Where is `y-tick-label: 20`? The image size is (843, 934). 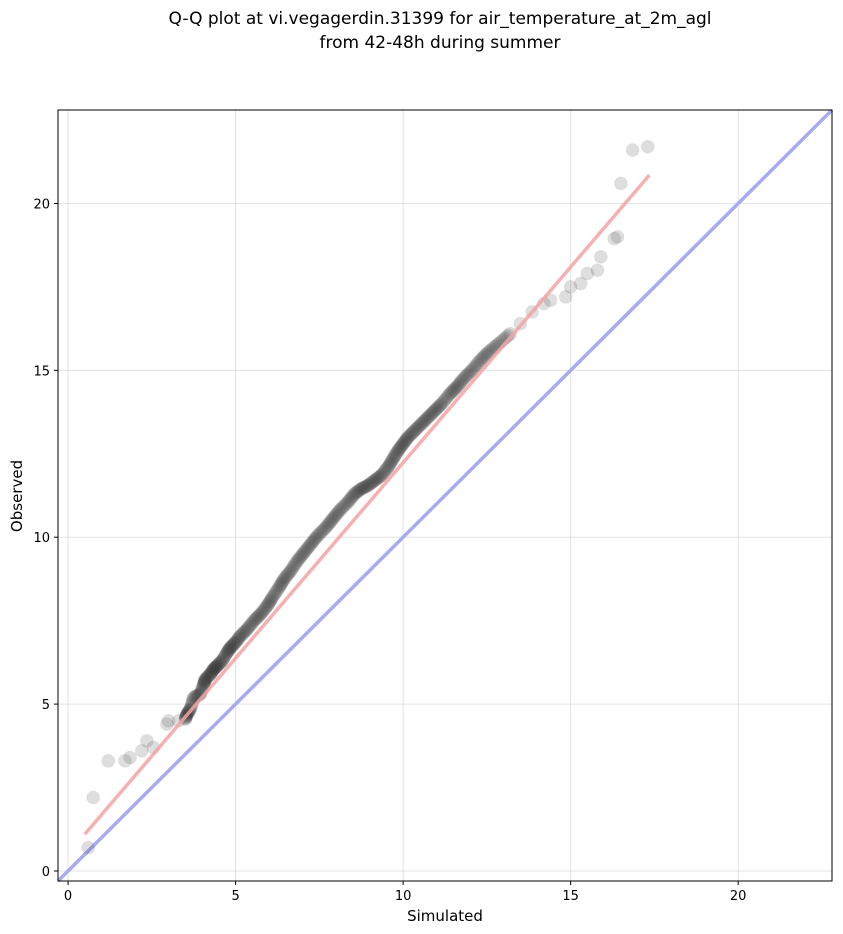
y-tick-label: 20 is located at coordinates (41, 204).